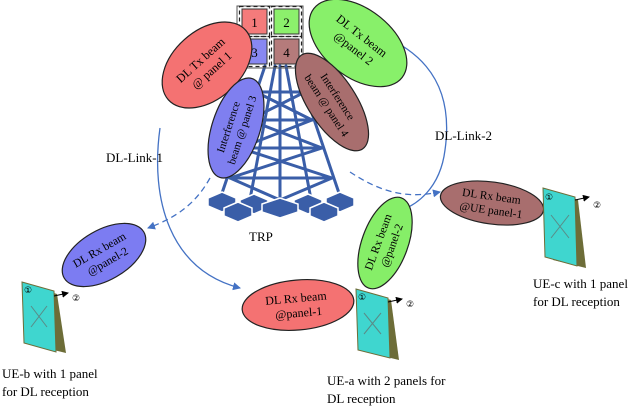 The image size is (640, 407). I want to click on trp-panel-2: 2, so click(286, 21).